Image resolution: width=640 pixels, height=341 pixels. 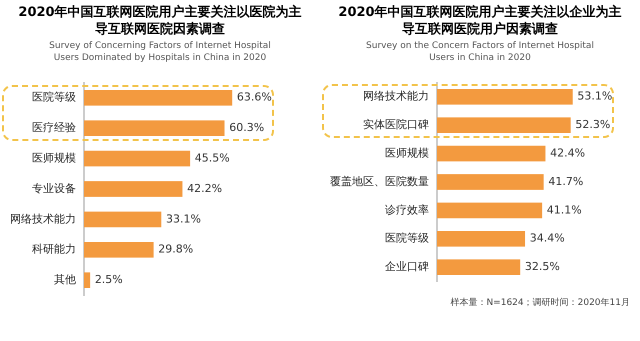 What do you see at coordinates (379, 181) in the screenshot?
I see `y-tick-label: 覆盖地区、医院数量` at bounding box center [379, 181].